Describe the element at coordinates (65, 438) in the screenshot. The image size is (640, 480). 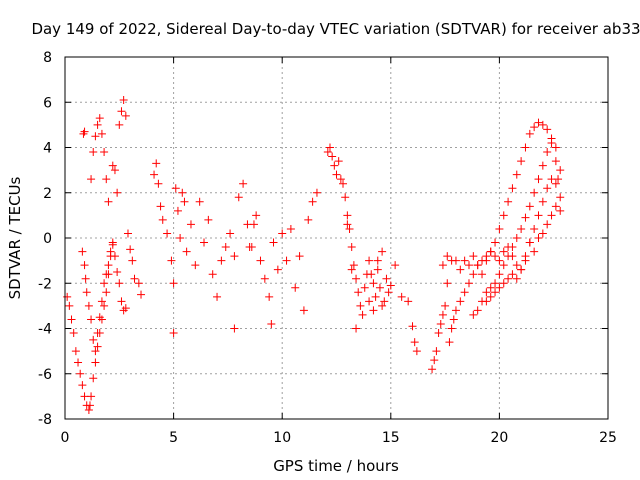
I see `x-tick-label: 0` at that location.